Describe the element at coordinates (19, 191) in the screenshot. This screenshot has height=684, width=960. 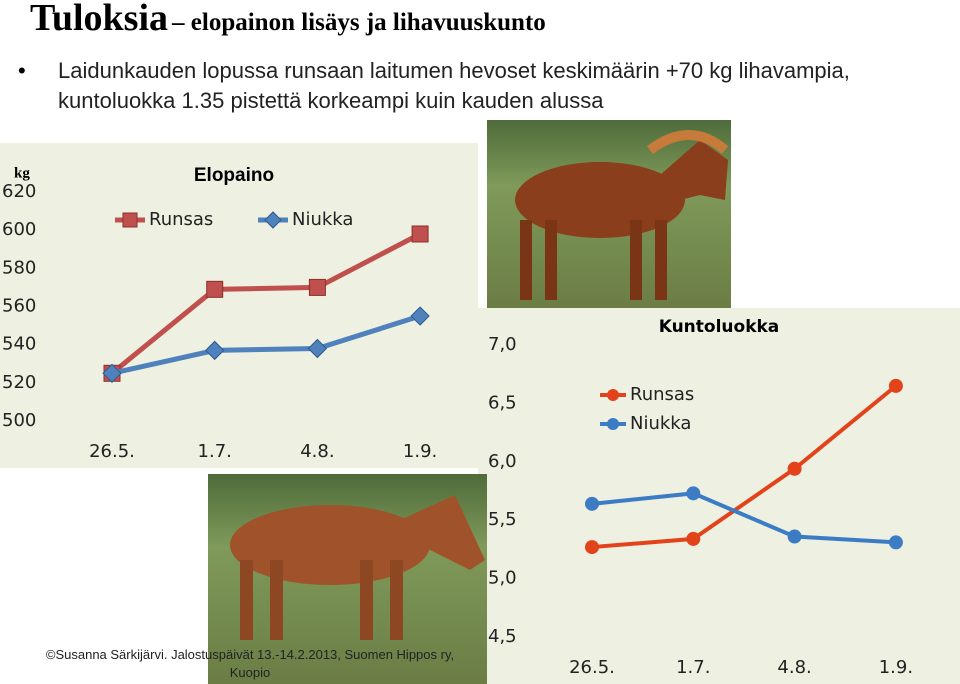
I see `y-tick-label: 620` at that location.